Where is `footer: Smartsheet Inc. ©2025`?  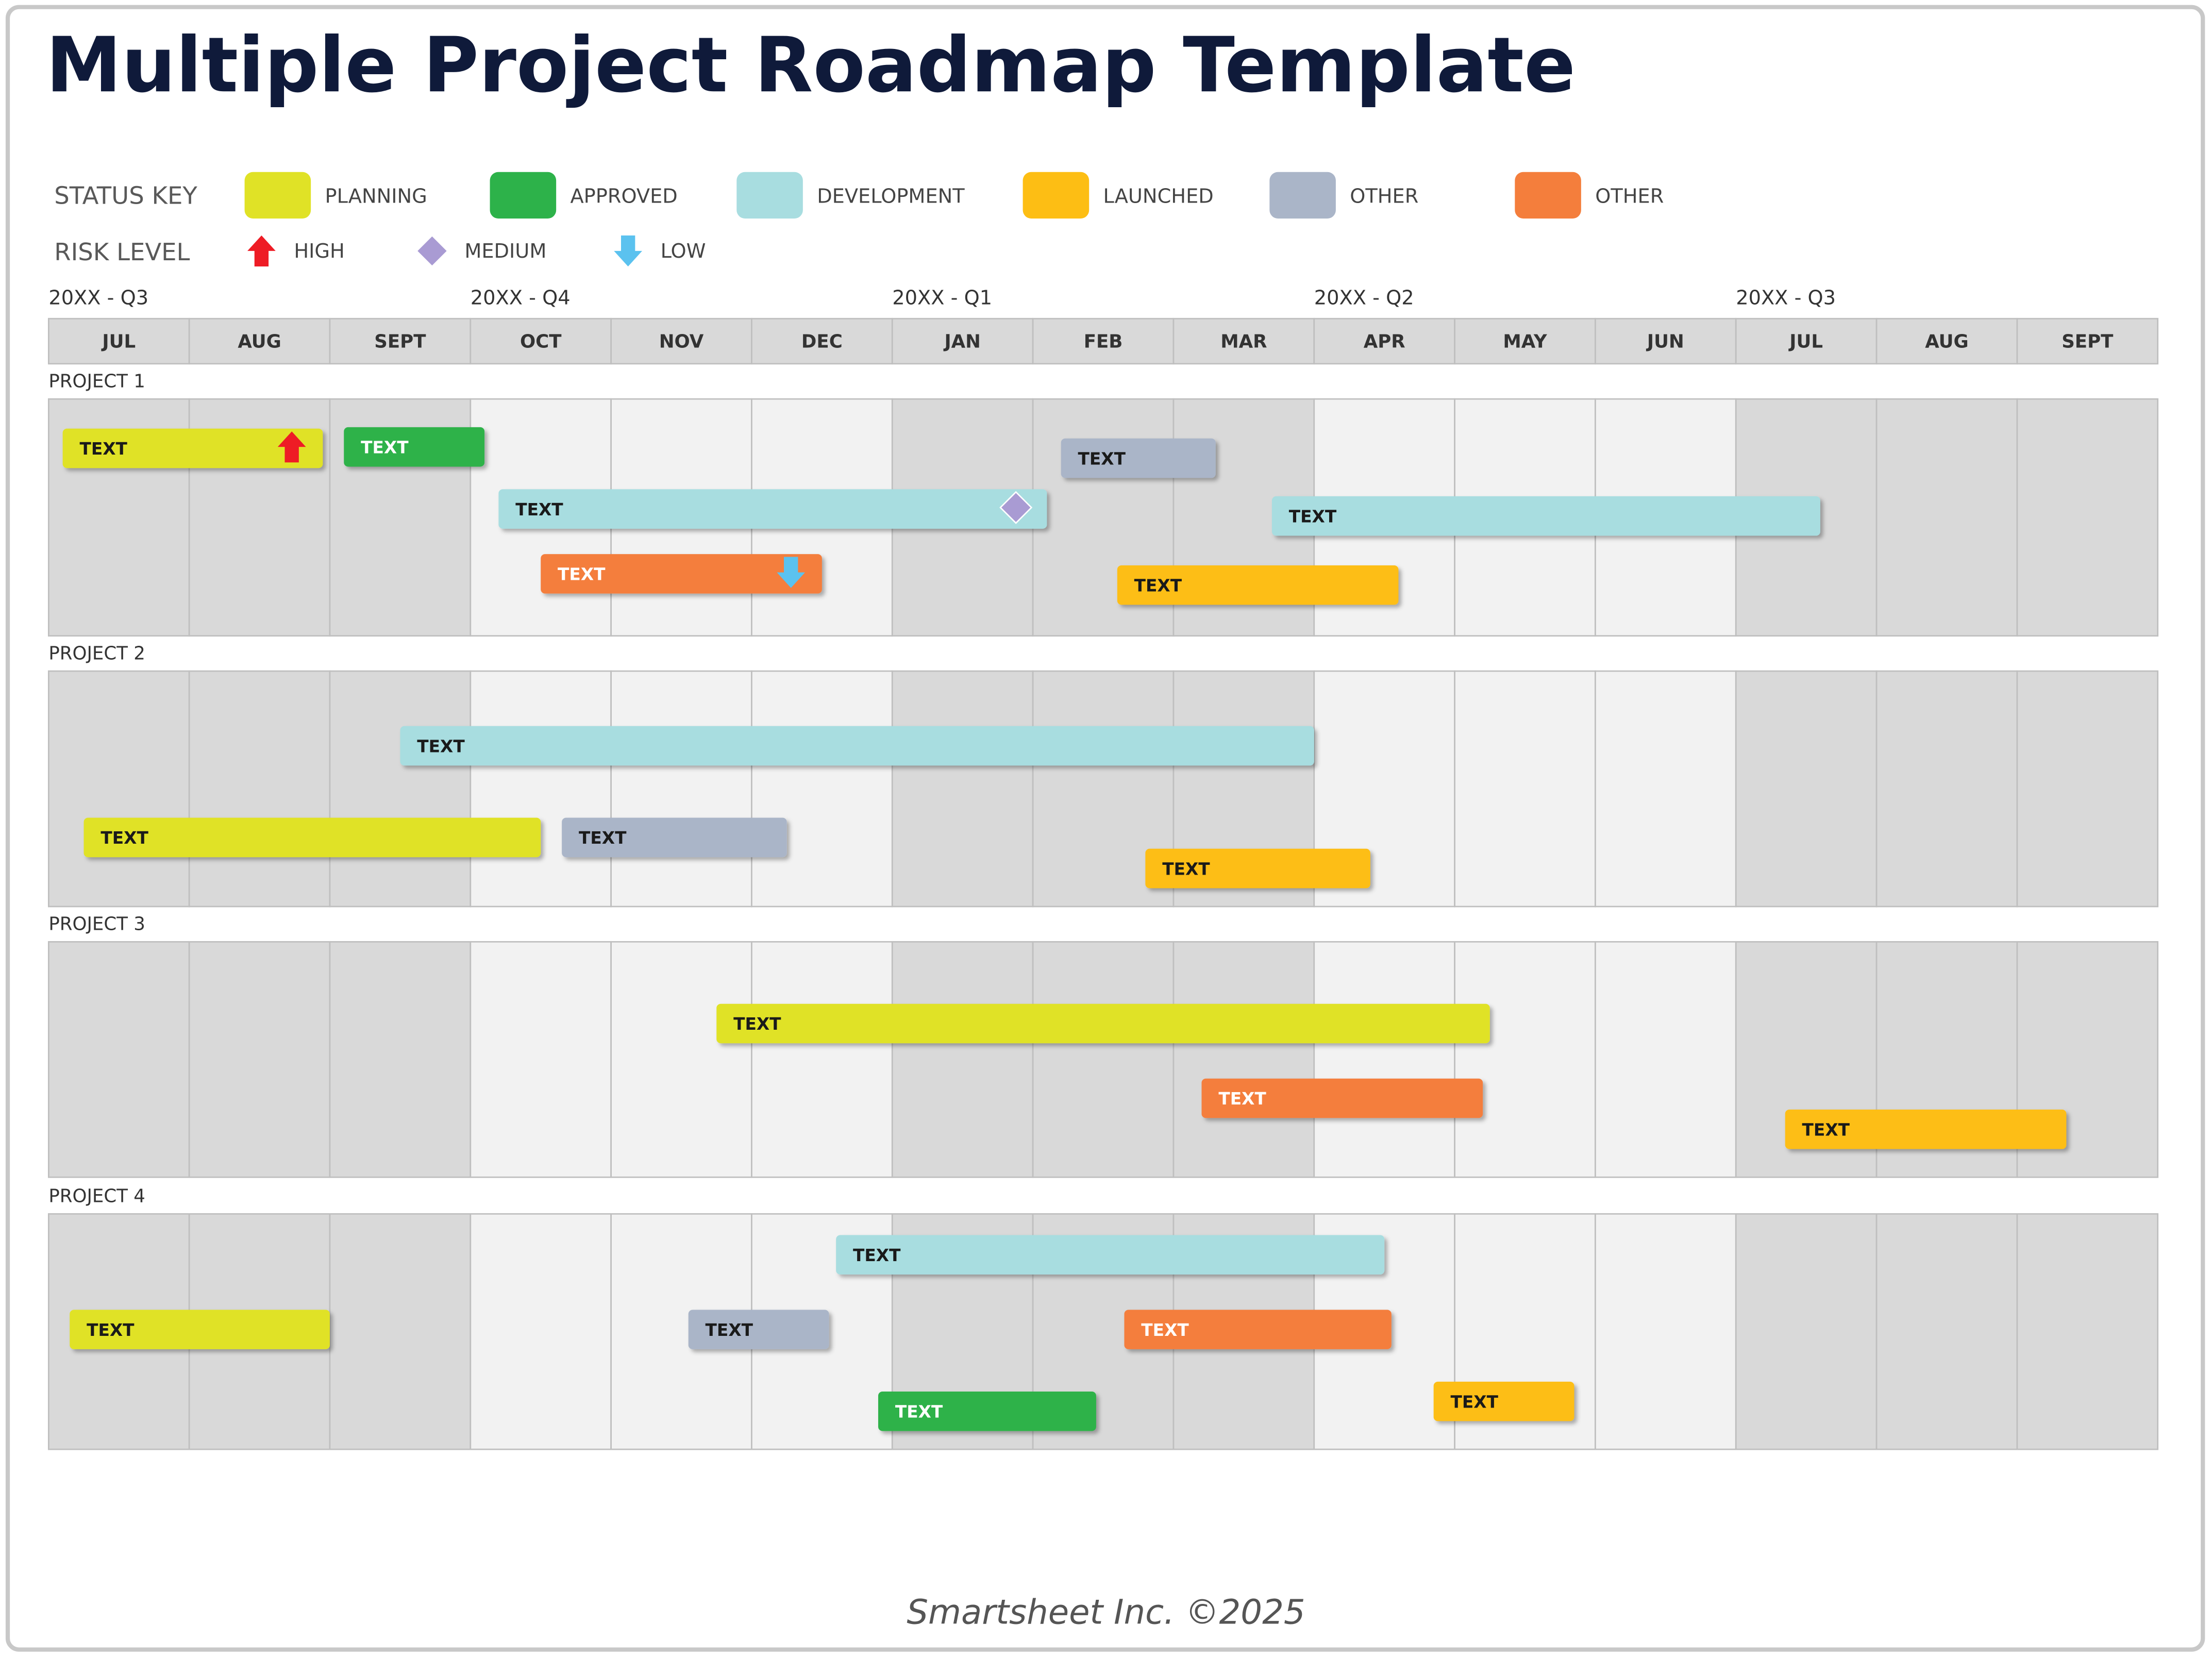
footer: Smartsheet Inc. ©2025 is located at coordinates (1106, 1613).